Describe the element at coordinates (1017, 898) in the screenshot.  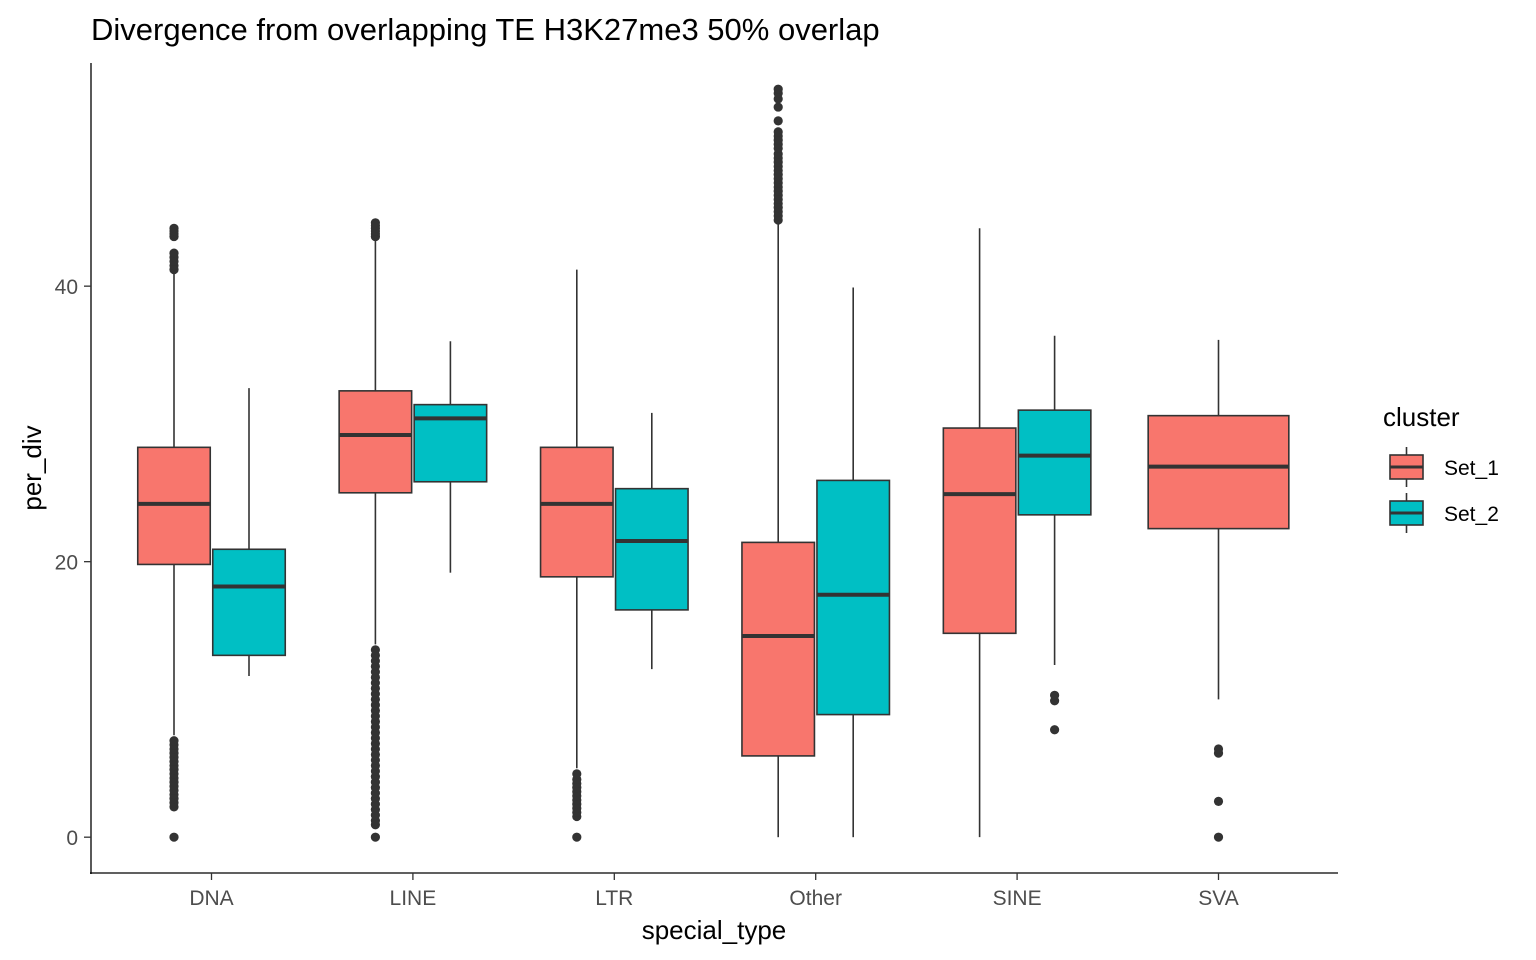
I see `x-tick-label-sine: SINE` at that location.